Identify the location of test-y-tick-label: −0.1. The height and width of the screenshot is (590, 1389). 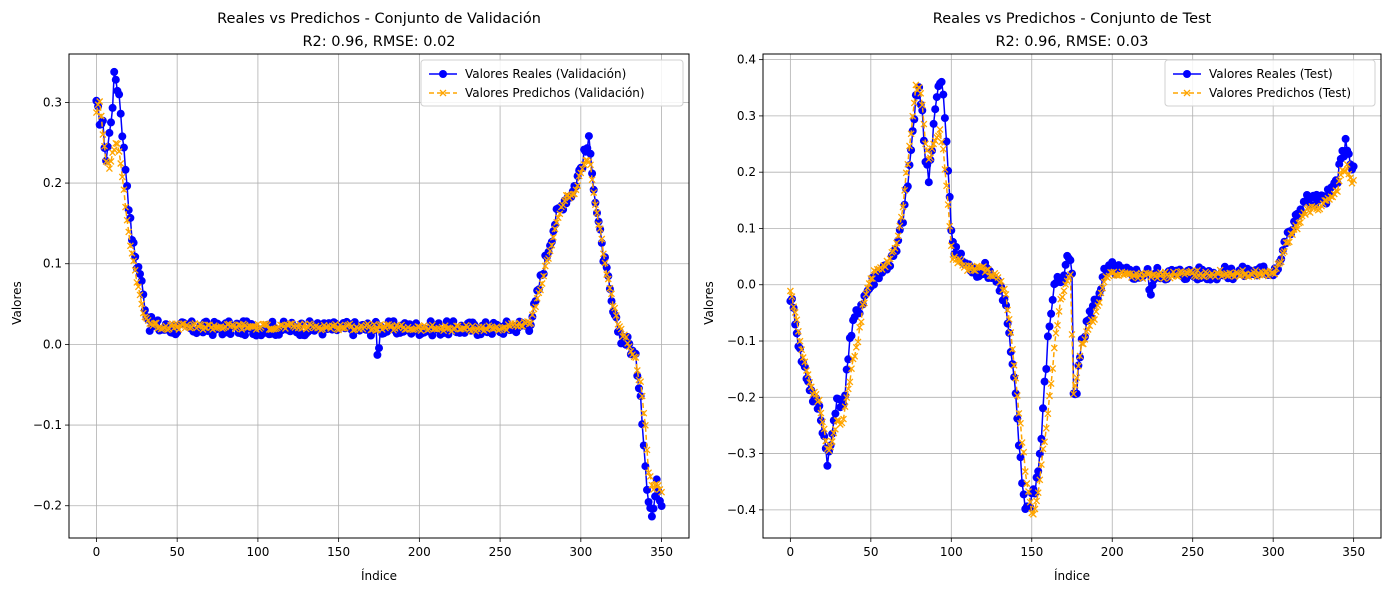
(741, 341).